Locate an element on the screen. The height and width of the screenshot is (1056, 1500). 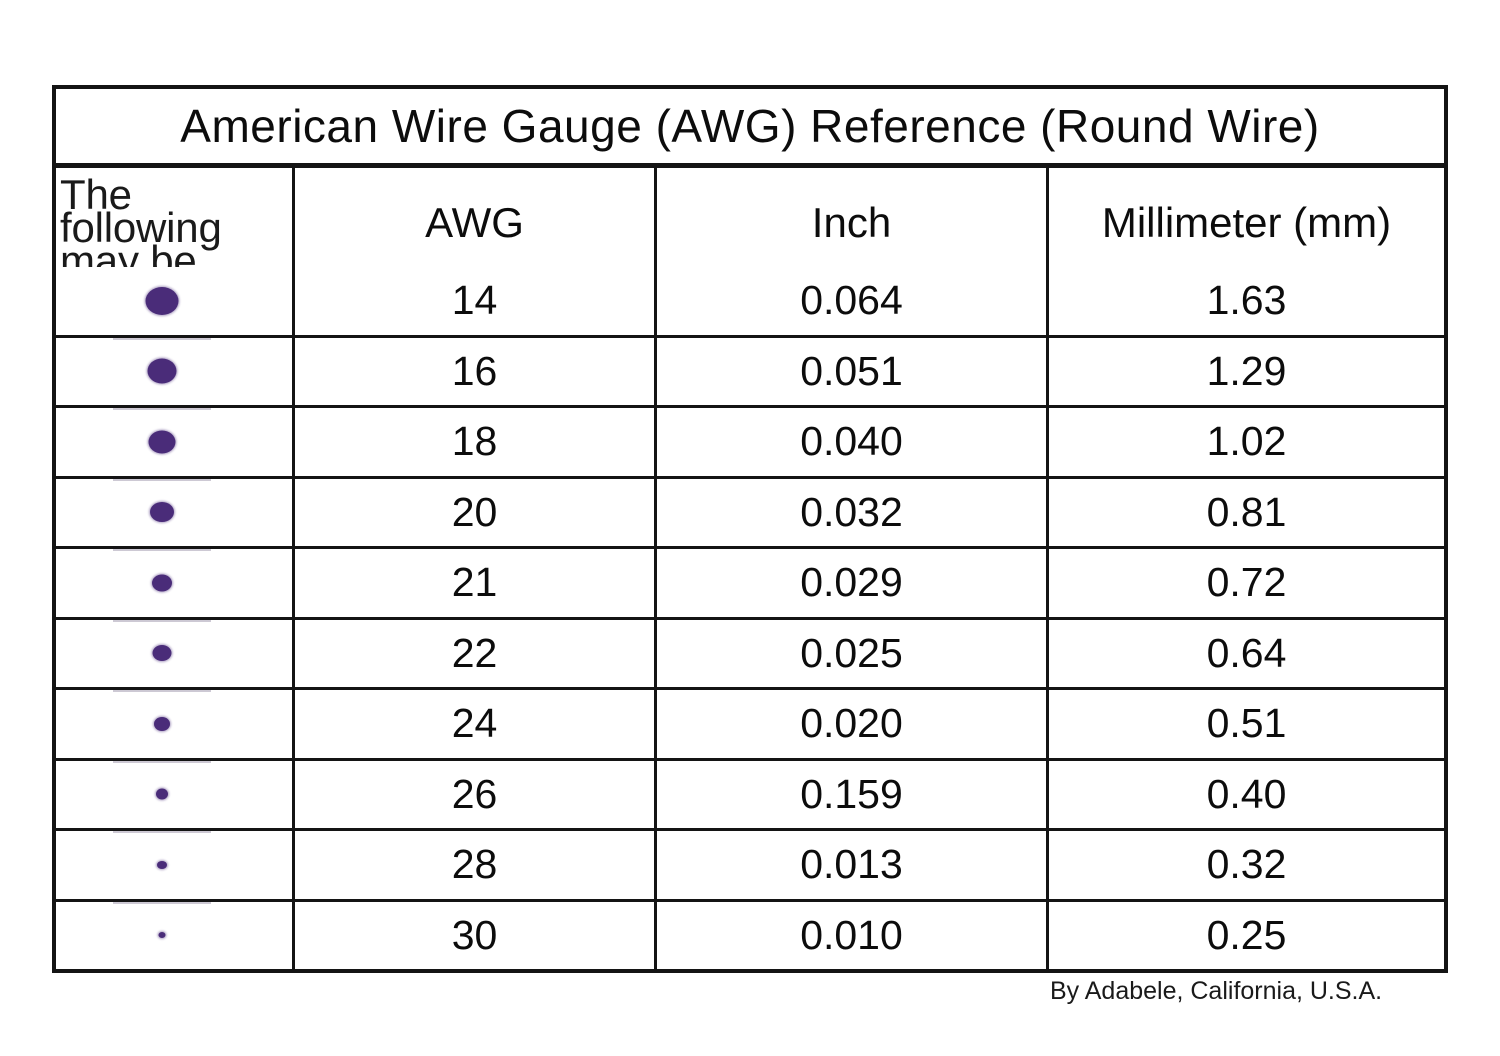
table-row: 16 0.051 1.29 is located at coordinates (750, 369).